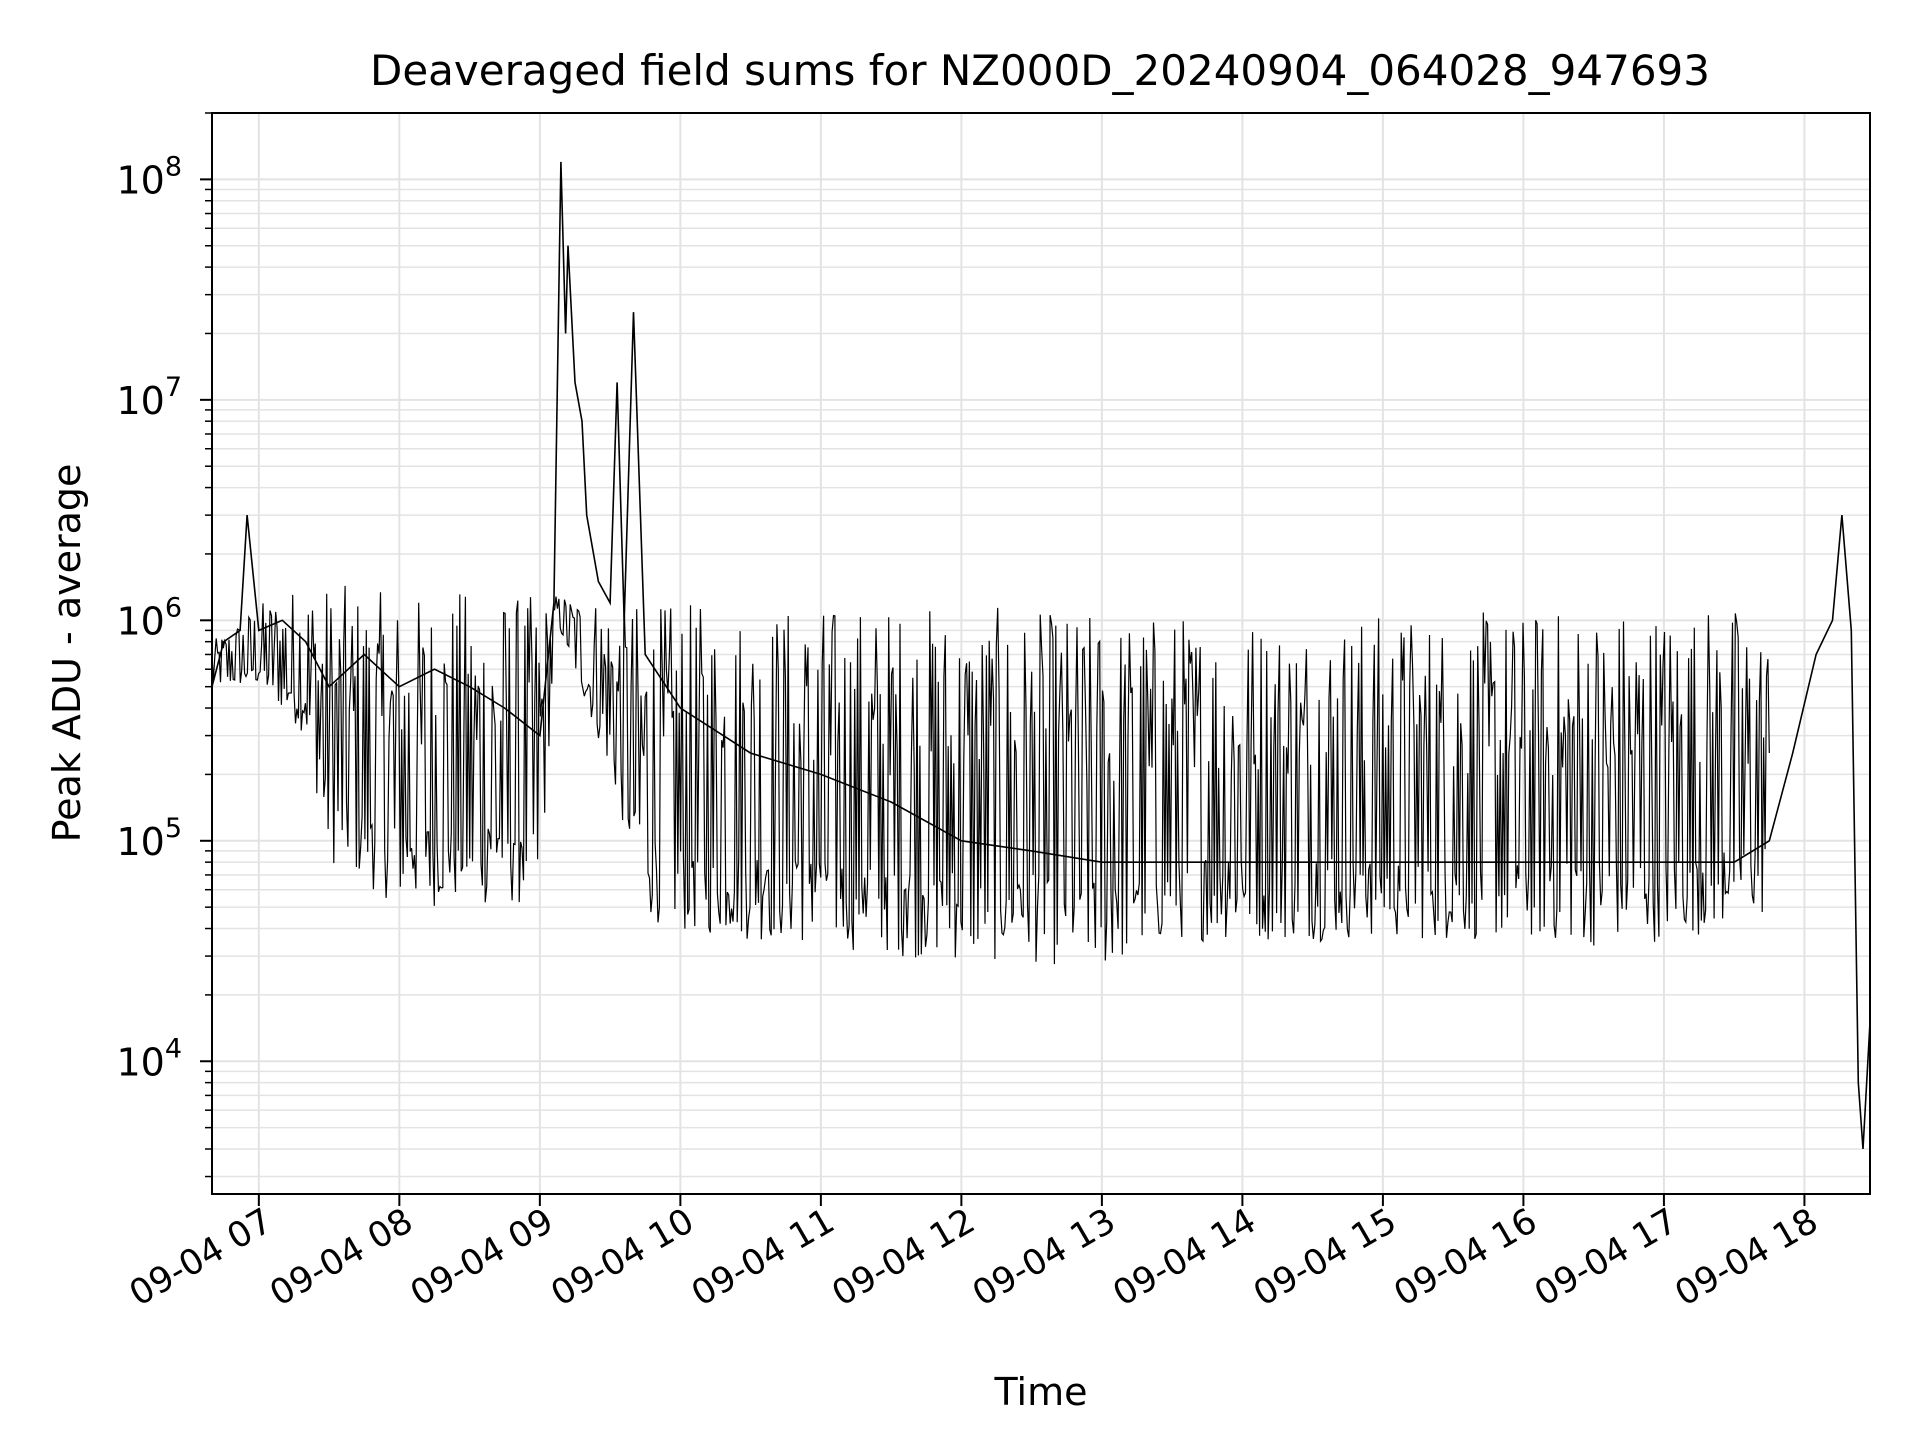  I want to click on y-tick-label: 10⁸, so click(149, 176).